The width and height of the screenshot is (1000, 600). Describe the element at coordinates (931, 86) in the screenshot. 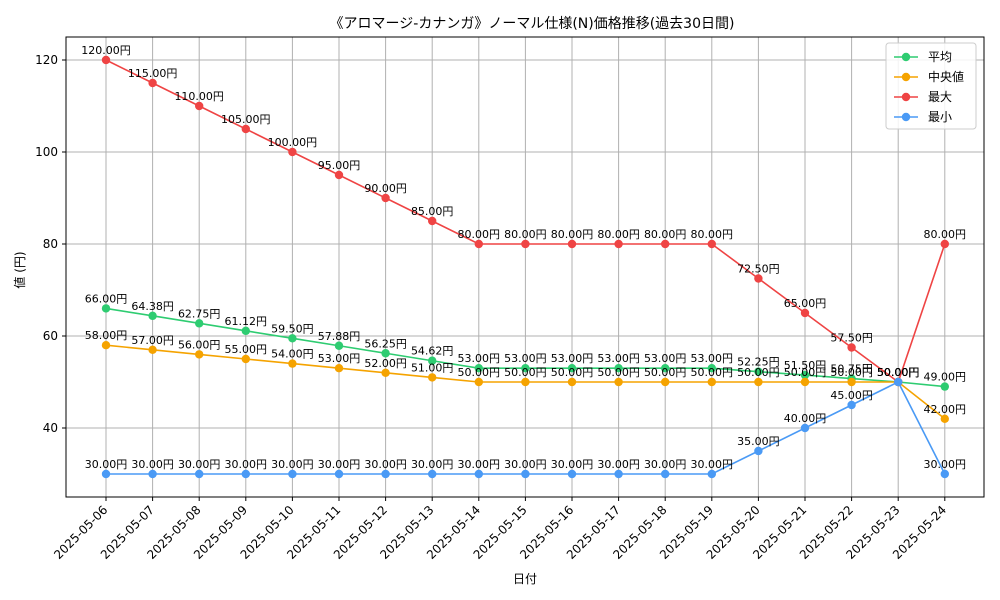

I see `legend-box` at that location.